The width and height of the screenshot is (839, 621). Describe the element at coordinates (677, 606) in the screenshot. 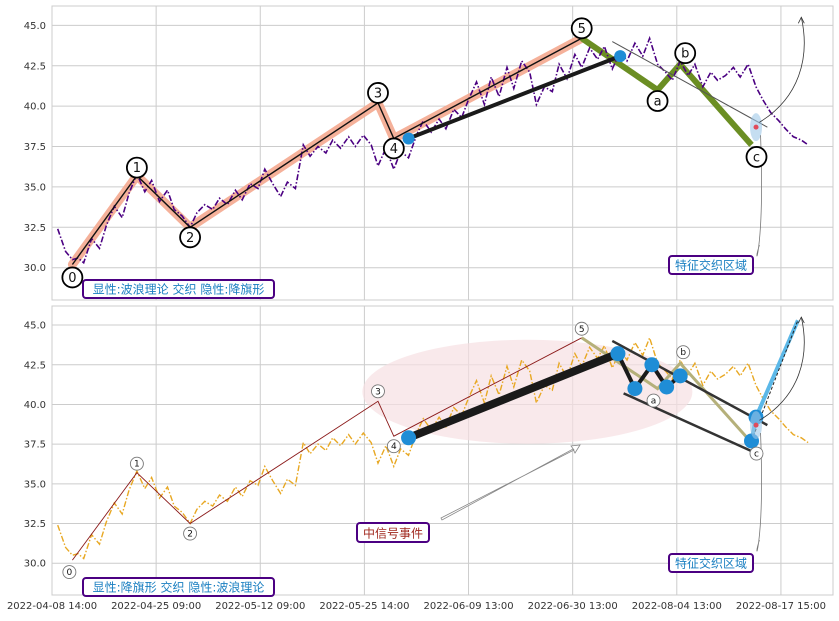

I see `x-tick-label: 2022-08-04 13:00` at that location.